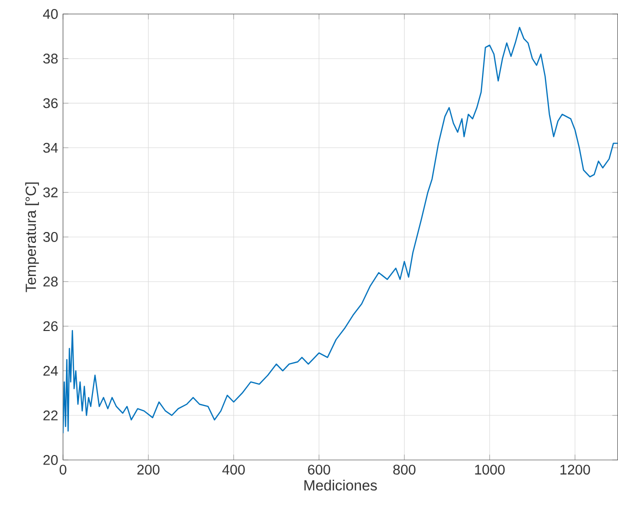  Describe the element at coordinates (50, 192) in the screenshot. I see `y-tick-label: 32` at that location.